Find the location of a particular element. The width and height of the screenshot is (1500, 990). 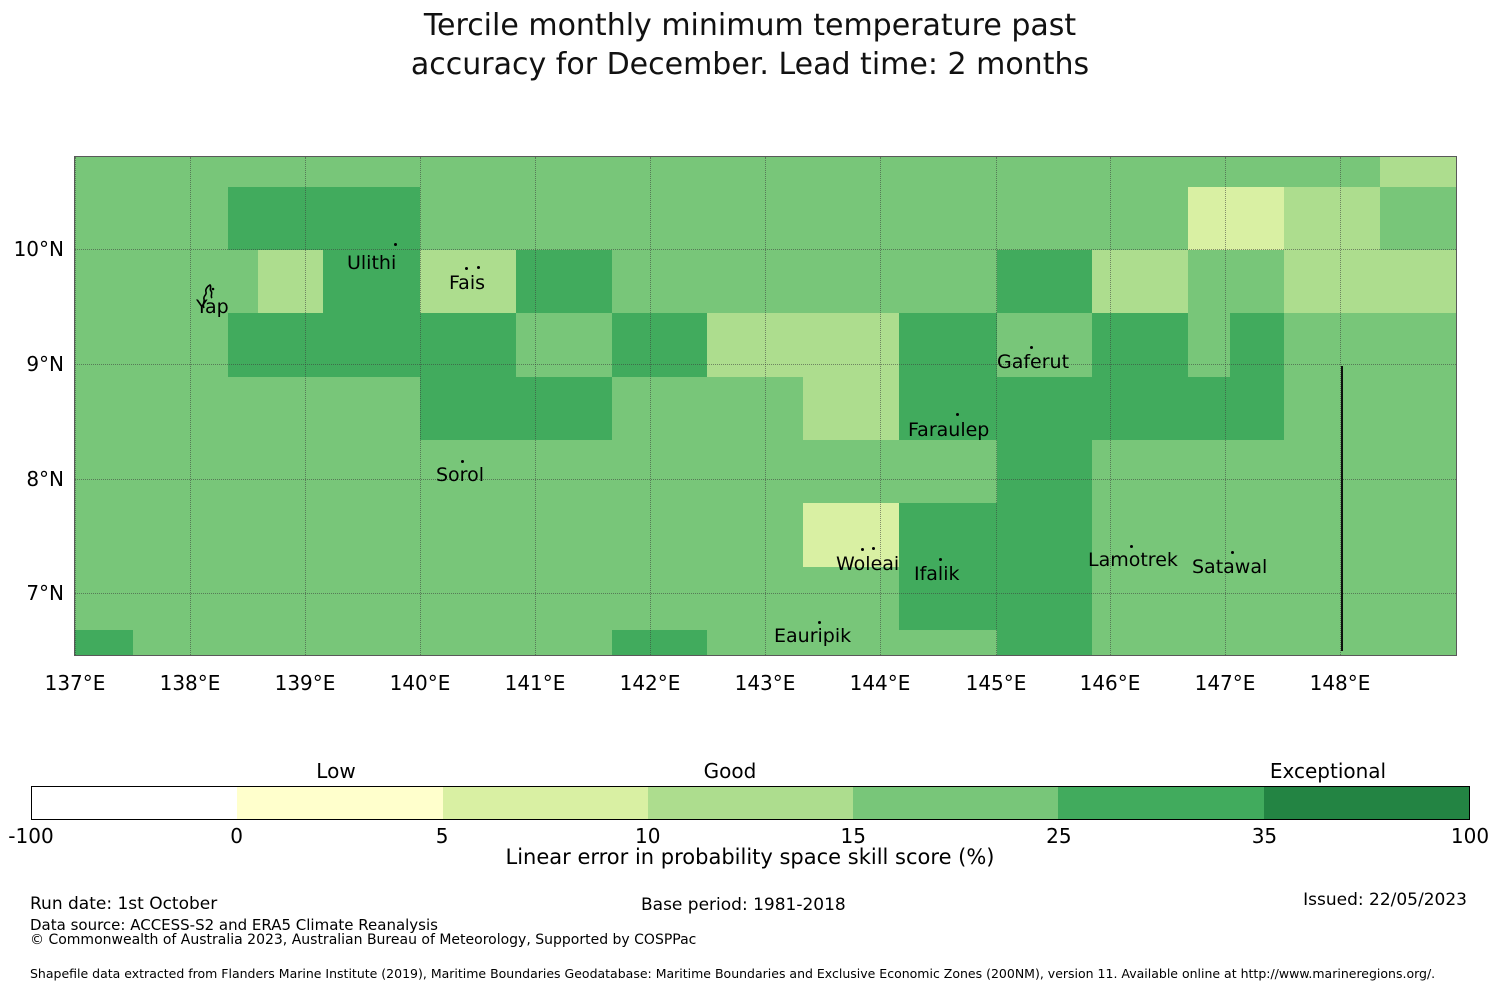

x-tick-label: 139°E is located at coordinates (305, 683).